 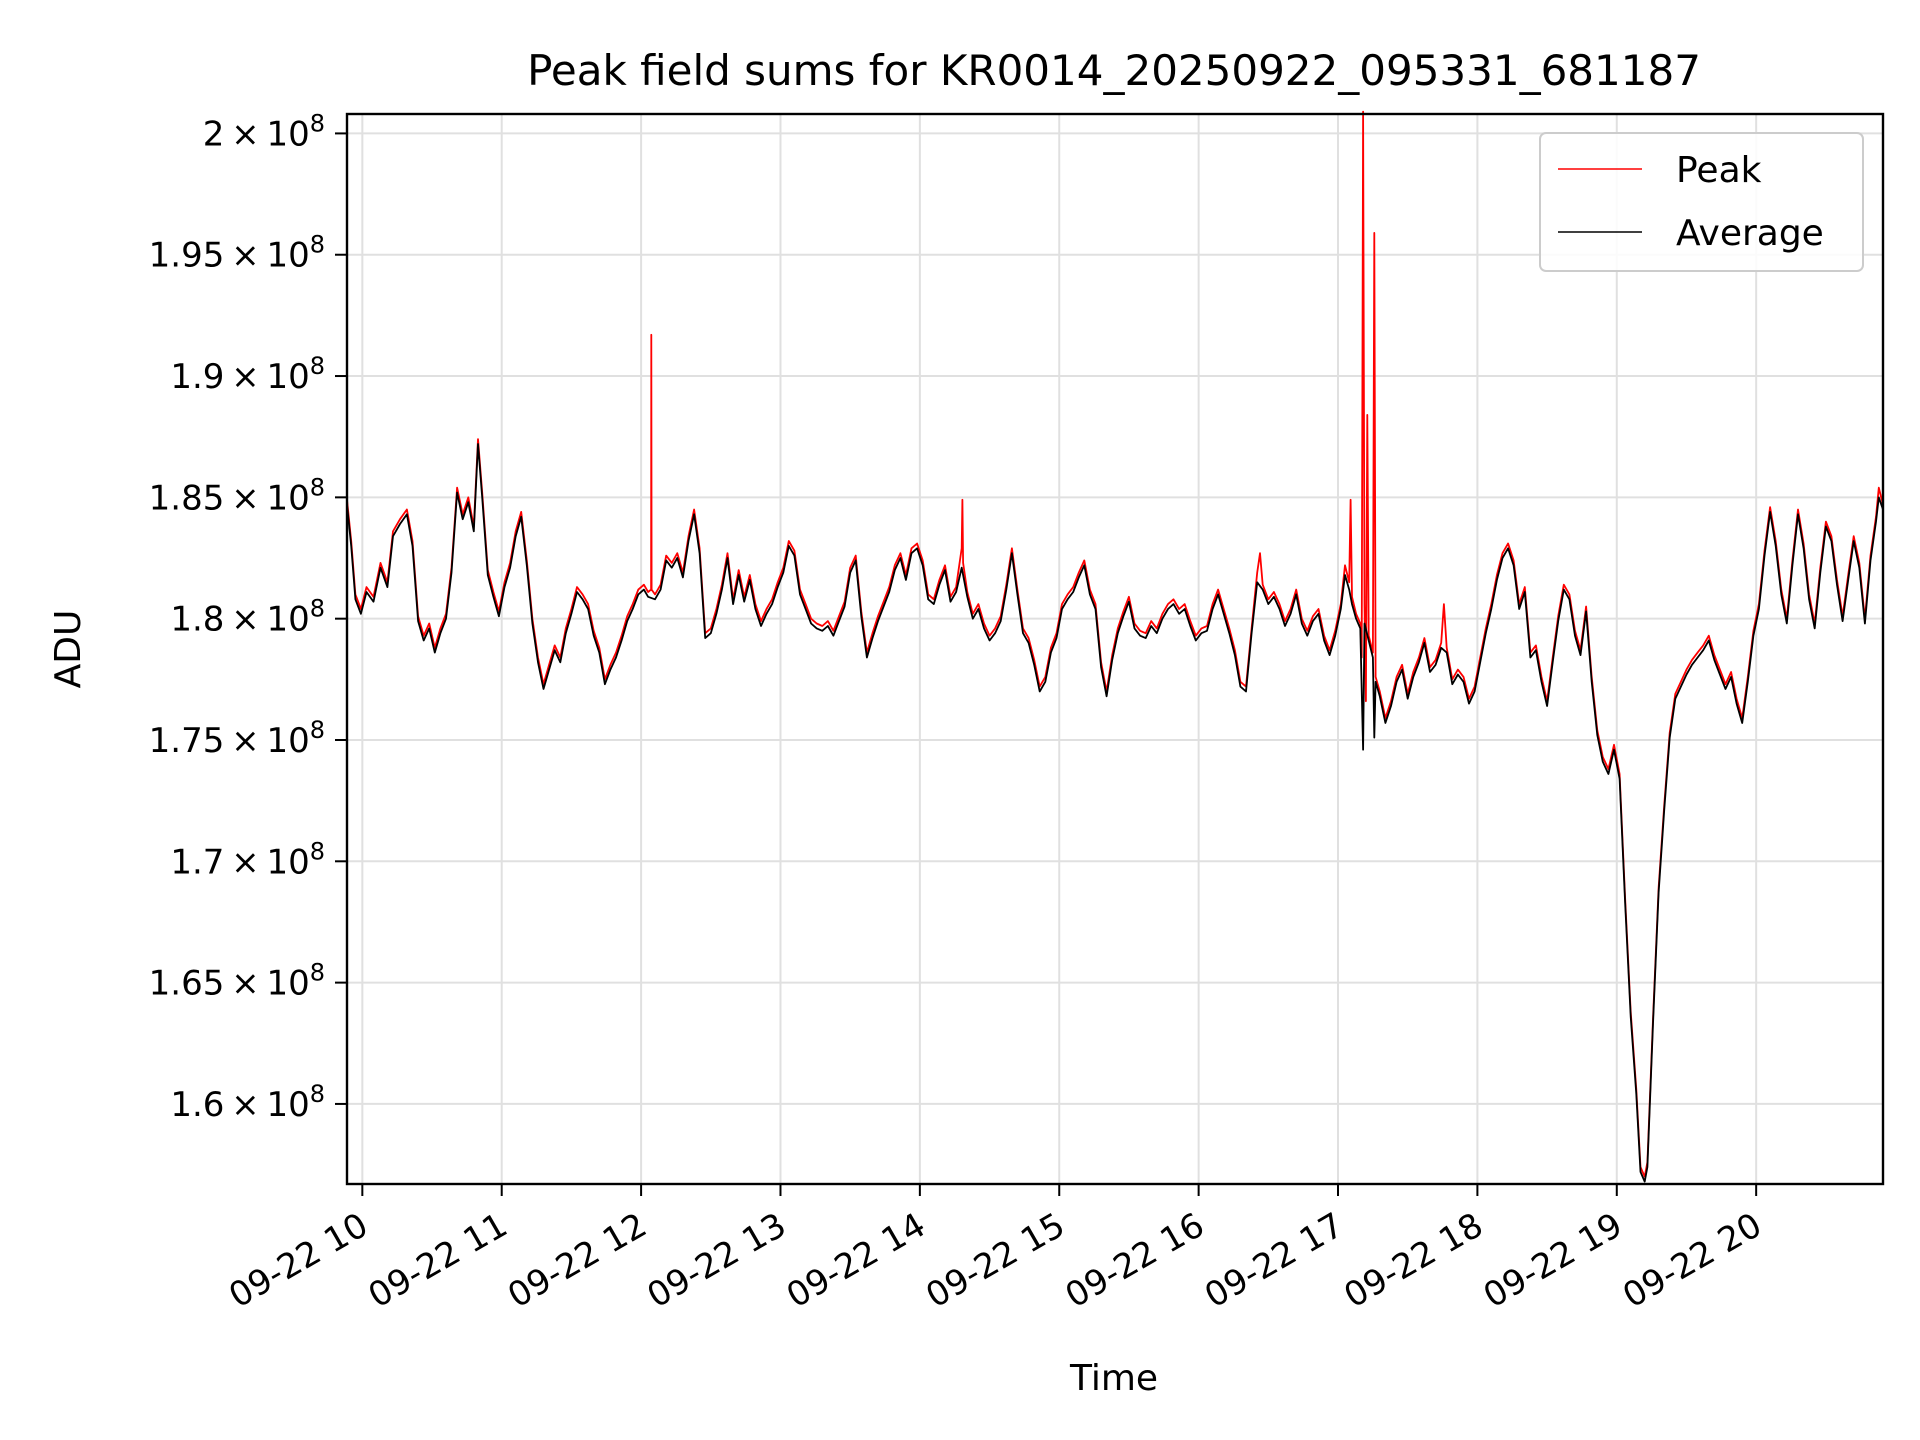 What do you see at coordinates (237, 495) in the screenshot?
I see `y-tick-label: 1.85 × 108` at bounding box center [237, 495].